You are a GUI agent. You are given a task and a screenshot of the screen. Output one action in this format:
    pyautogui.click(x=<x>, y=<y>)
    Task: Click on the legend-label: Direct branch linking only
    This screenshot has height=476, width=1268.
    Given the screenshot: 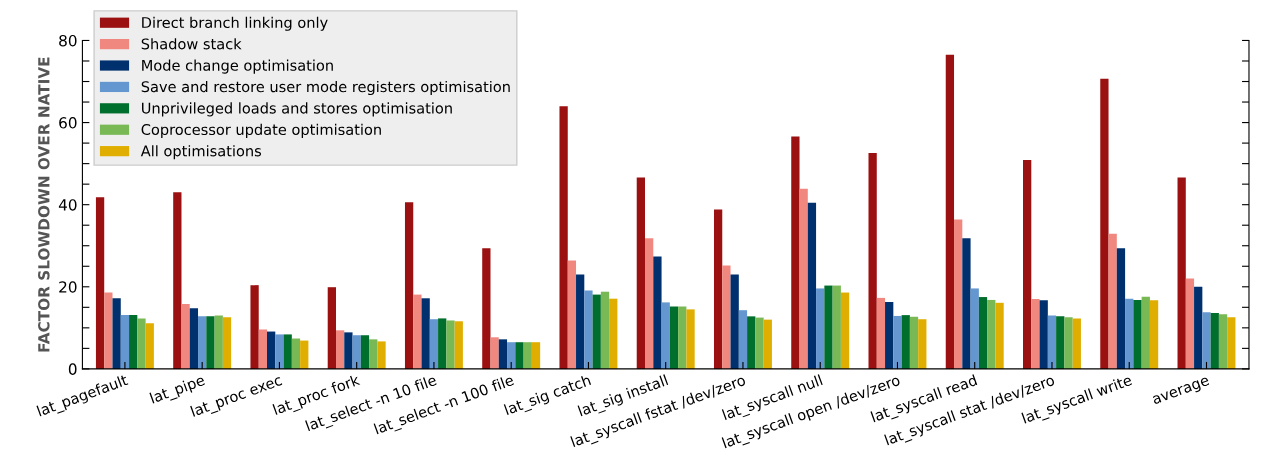 What is the action you would take?
    pyautogui.click(x=235, y=23)
    